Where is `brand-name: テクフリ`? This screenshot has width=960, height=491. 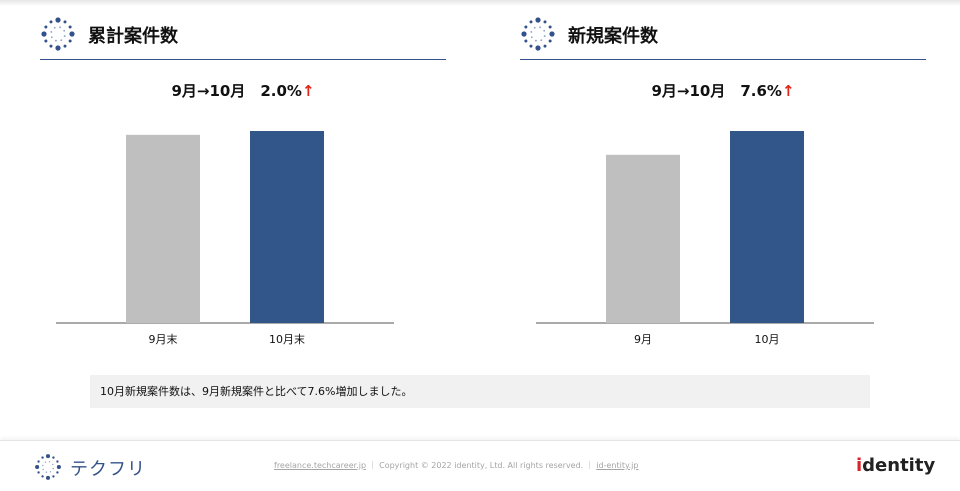
brand-name: テクフリ is located at coordinates (108, 469).